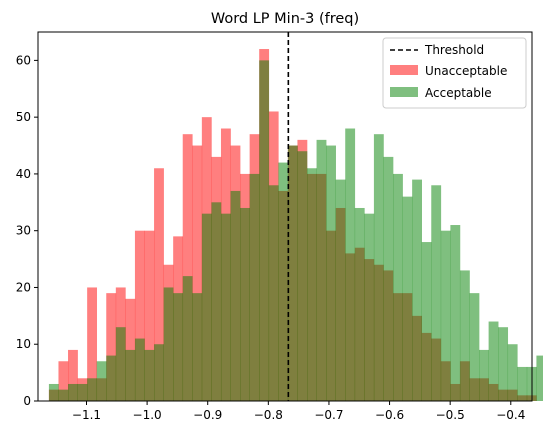 This screenshot has height=435, width=543. I want to click on y-tick-label: 20, so click(23, 287).